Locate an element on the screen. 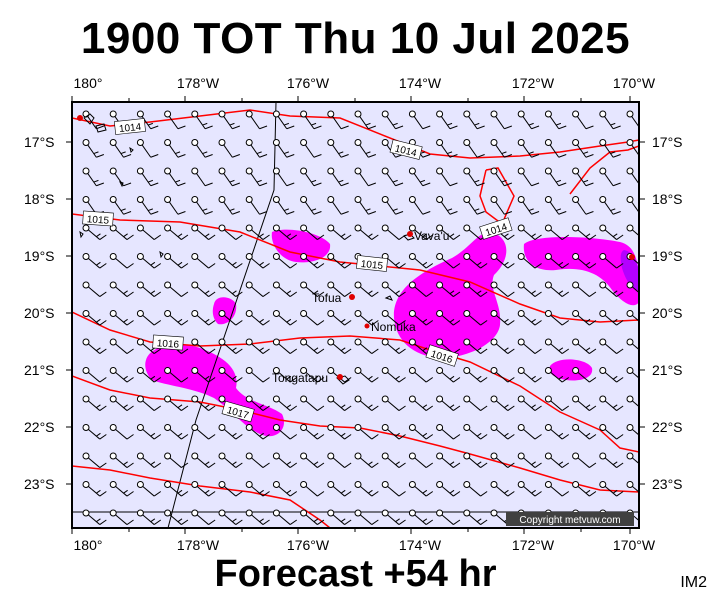  forecast-label: Forecast +54 hr is located at coordinates (355, 574).